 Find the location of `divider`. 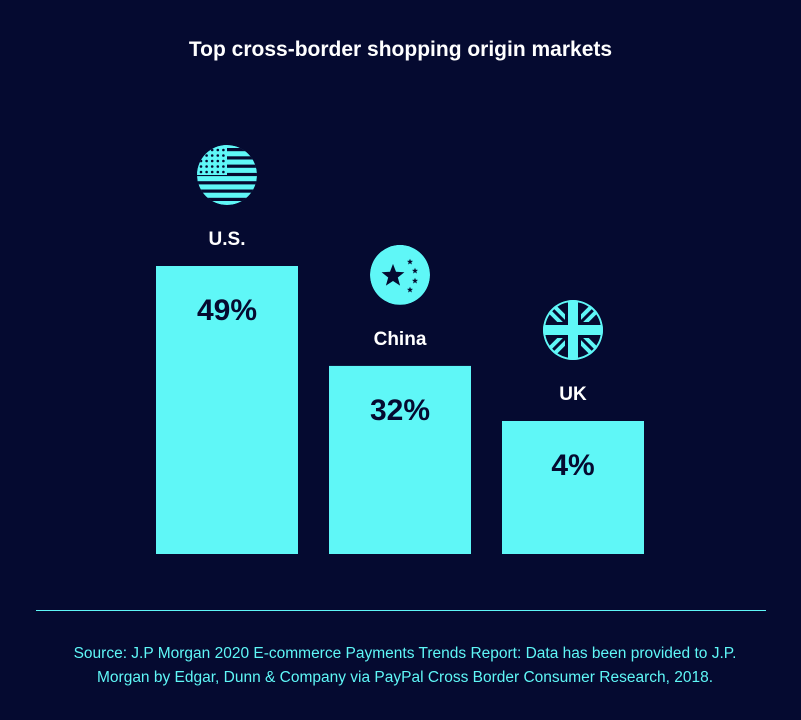

divider is located at coordinates (401, 610).